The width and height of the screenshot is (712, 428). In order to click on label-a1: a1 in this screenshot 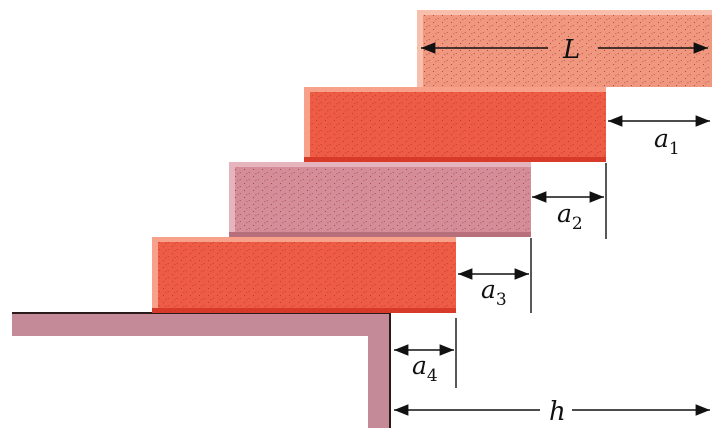, I will do `click(667, 141)`.